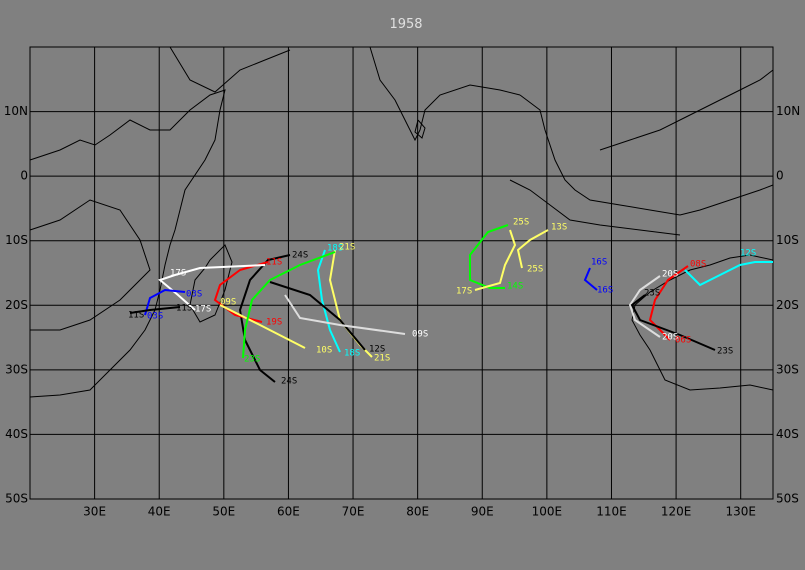  What do you see at coordinates (559, 228) in the screenshot?
I see `storm-label: 13S` at bounding box center [559, 228].